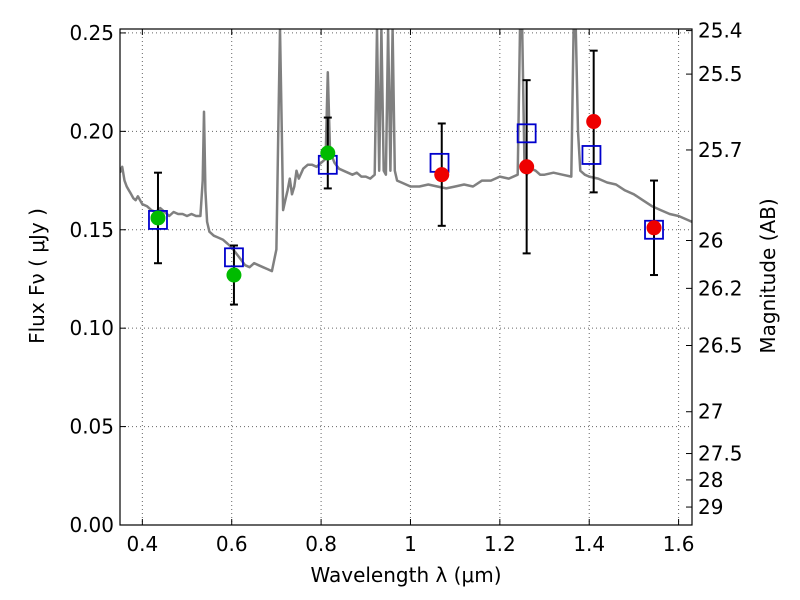  I want to click on y-tick-label: 0.20, so click(91, 131).